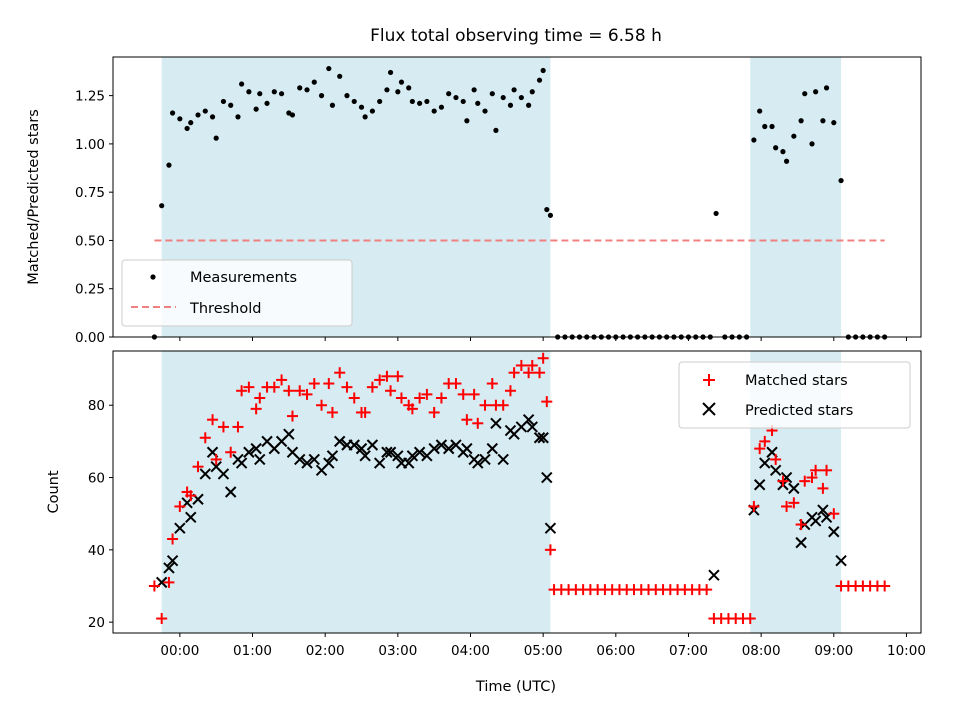 The height and width of the screenshot is (720, 960). I want to click on top-legend: Measurements Threshold, so click(237, 293).